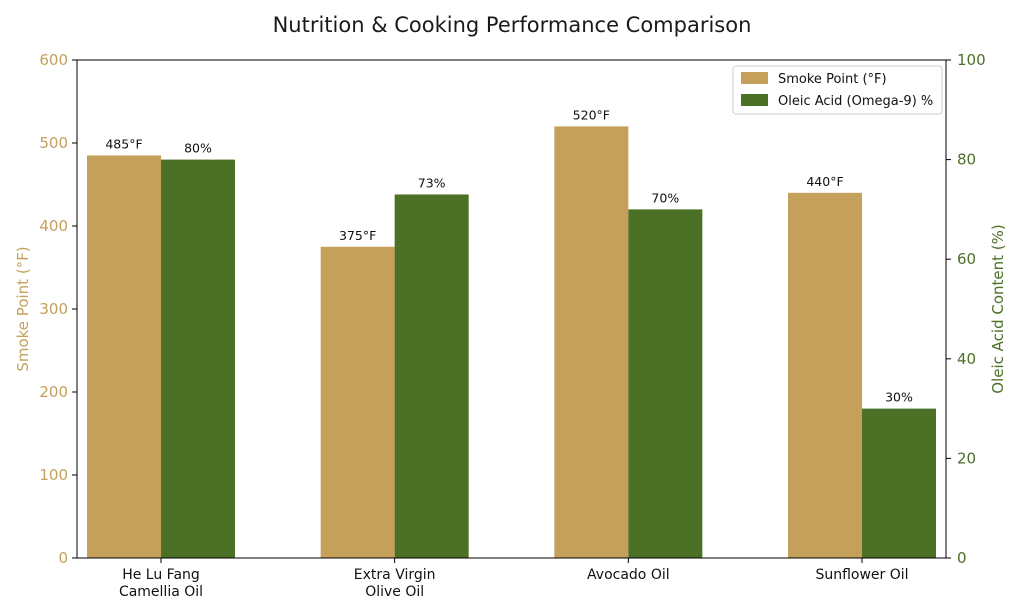  I want to click on data-label-oleic-sunflower-oil: 30%, so click(899, 397).